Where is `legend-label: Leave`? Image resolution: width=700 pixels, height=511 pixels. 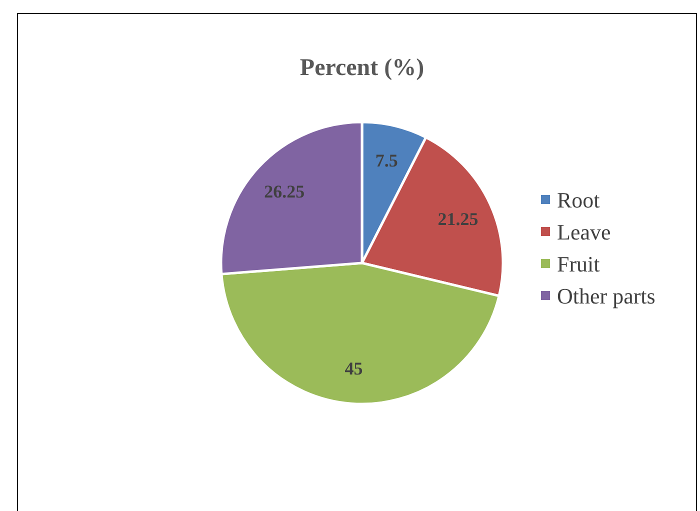 legend-label: Leave is located at coordinates (584, 232).